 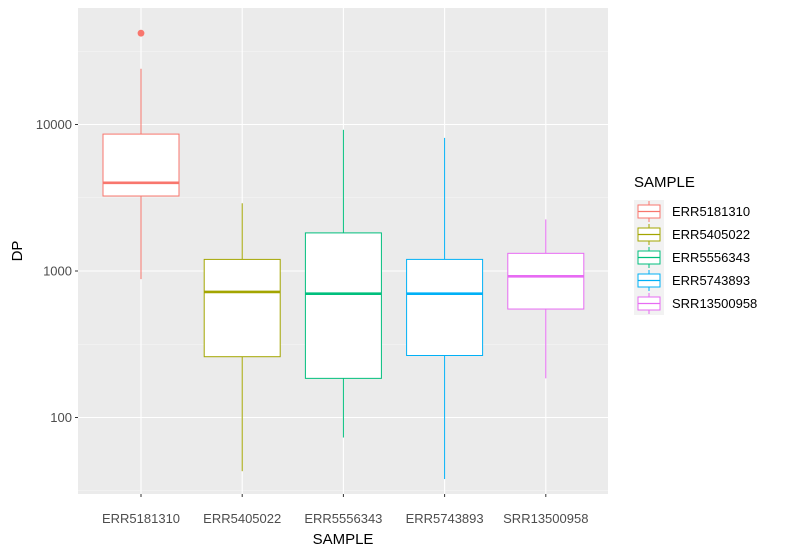 What do you see at coordinates (714, 303) in the screenshot?
I see `legend-label: SRR13500958` at bounding box center [714, 303].